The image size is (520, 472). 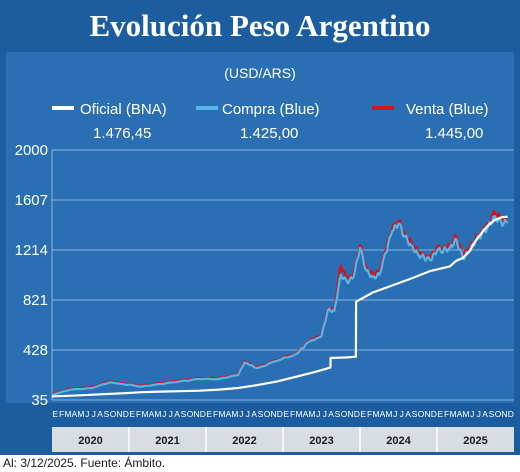 What do you see at coordinates (31, 275) in the screenshot?
I see `y-axis-ticks: 35 428 821 1214 1607 2000` at bounding box center [31, 275].